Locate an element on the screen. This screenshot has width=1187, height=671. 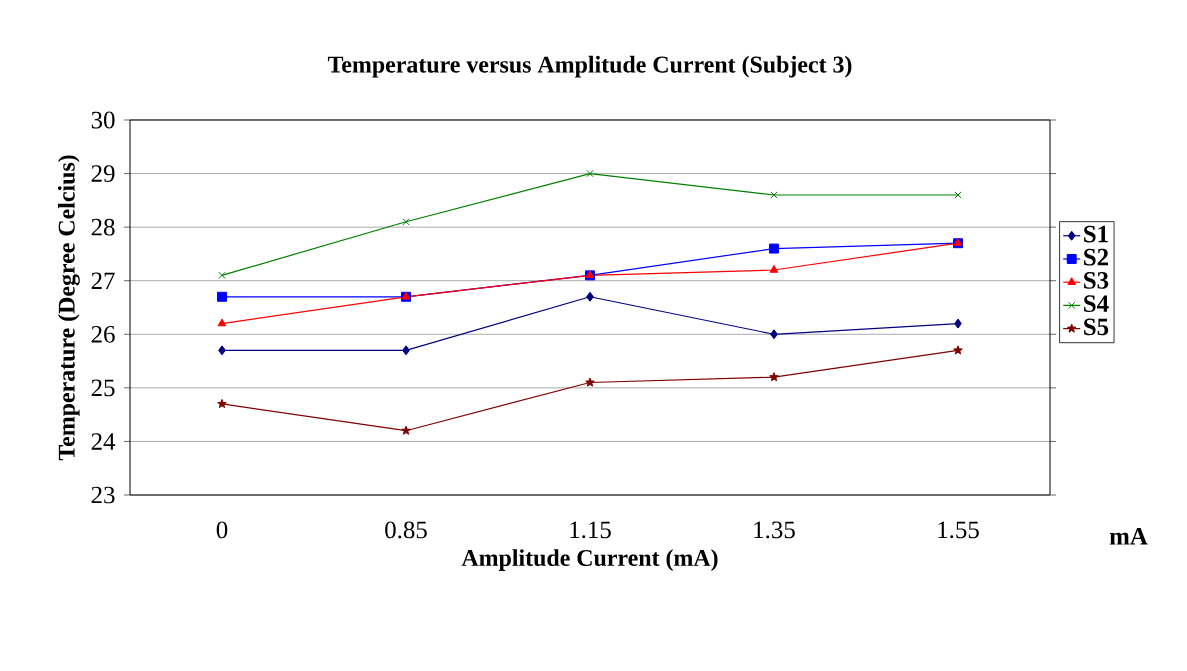
y-tick-label: 23 is located at coordinates (103, 495).